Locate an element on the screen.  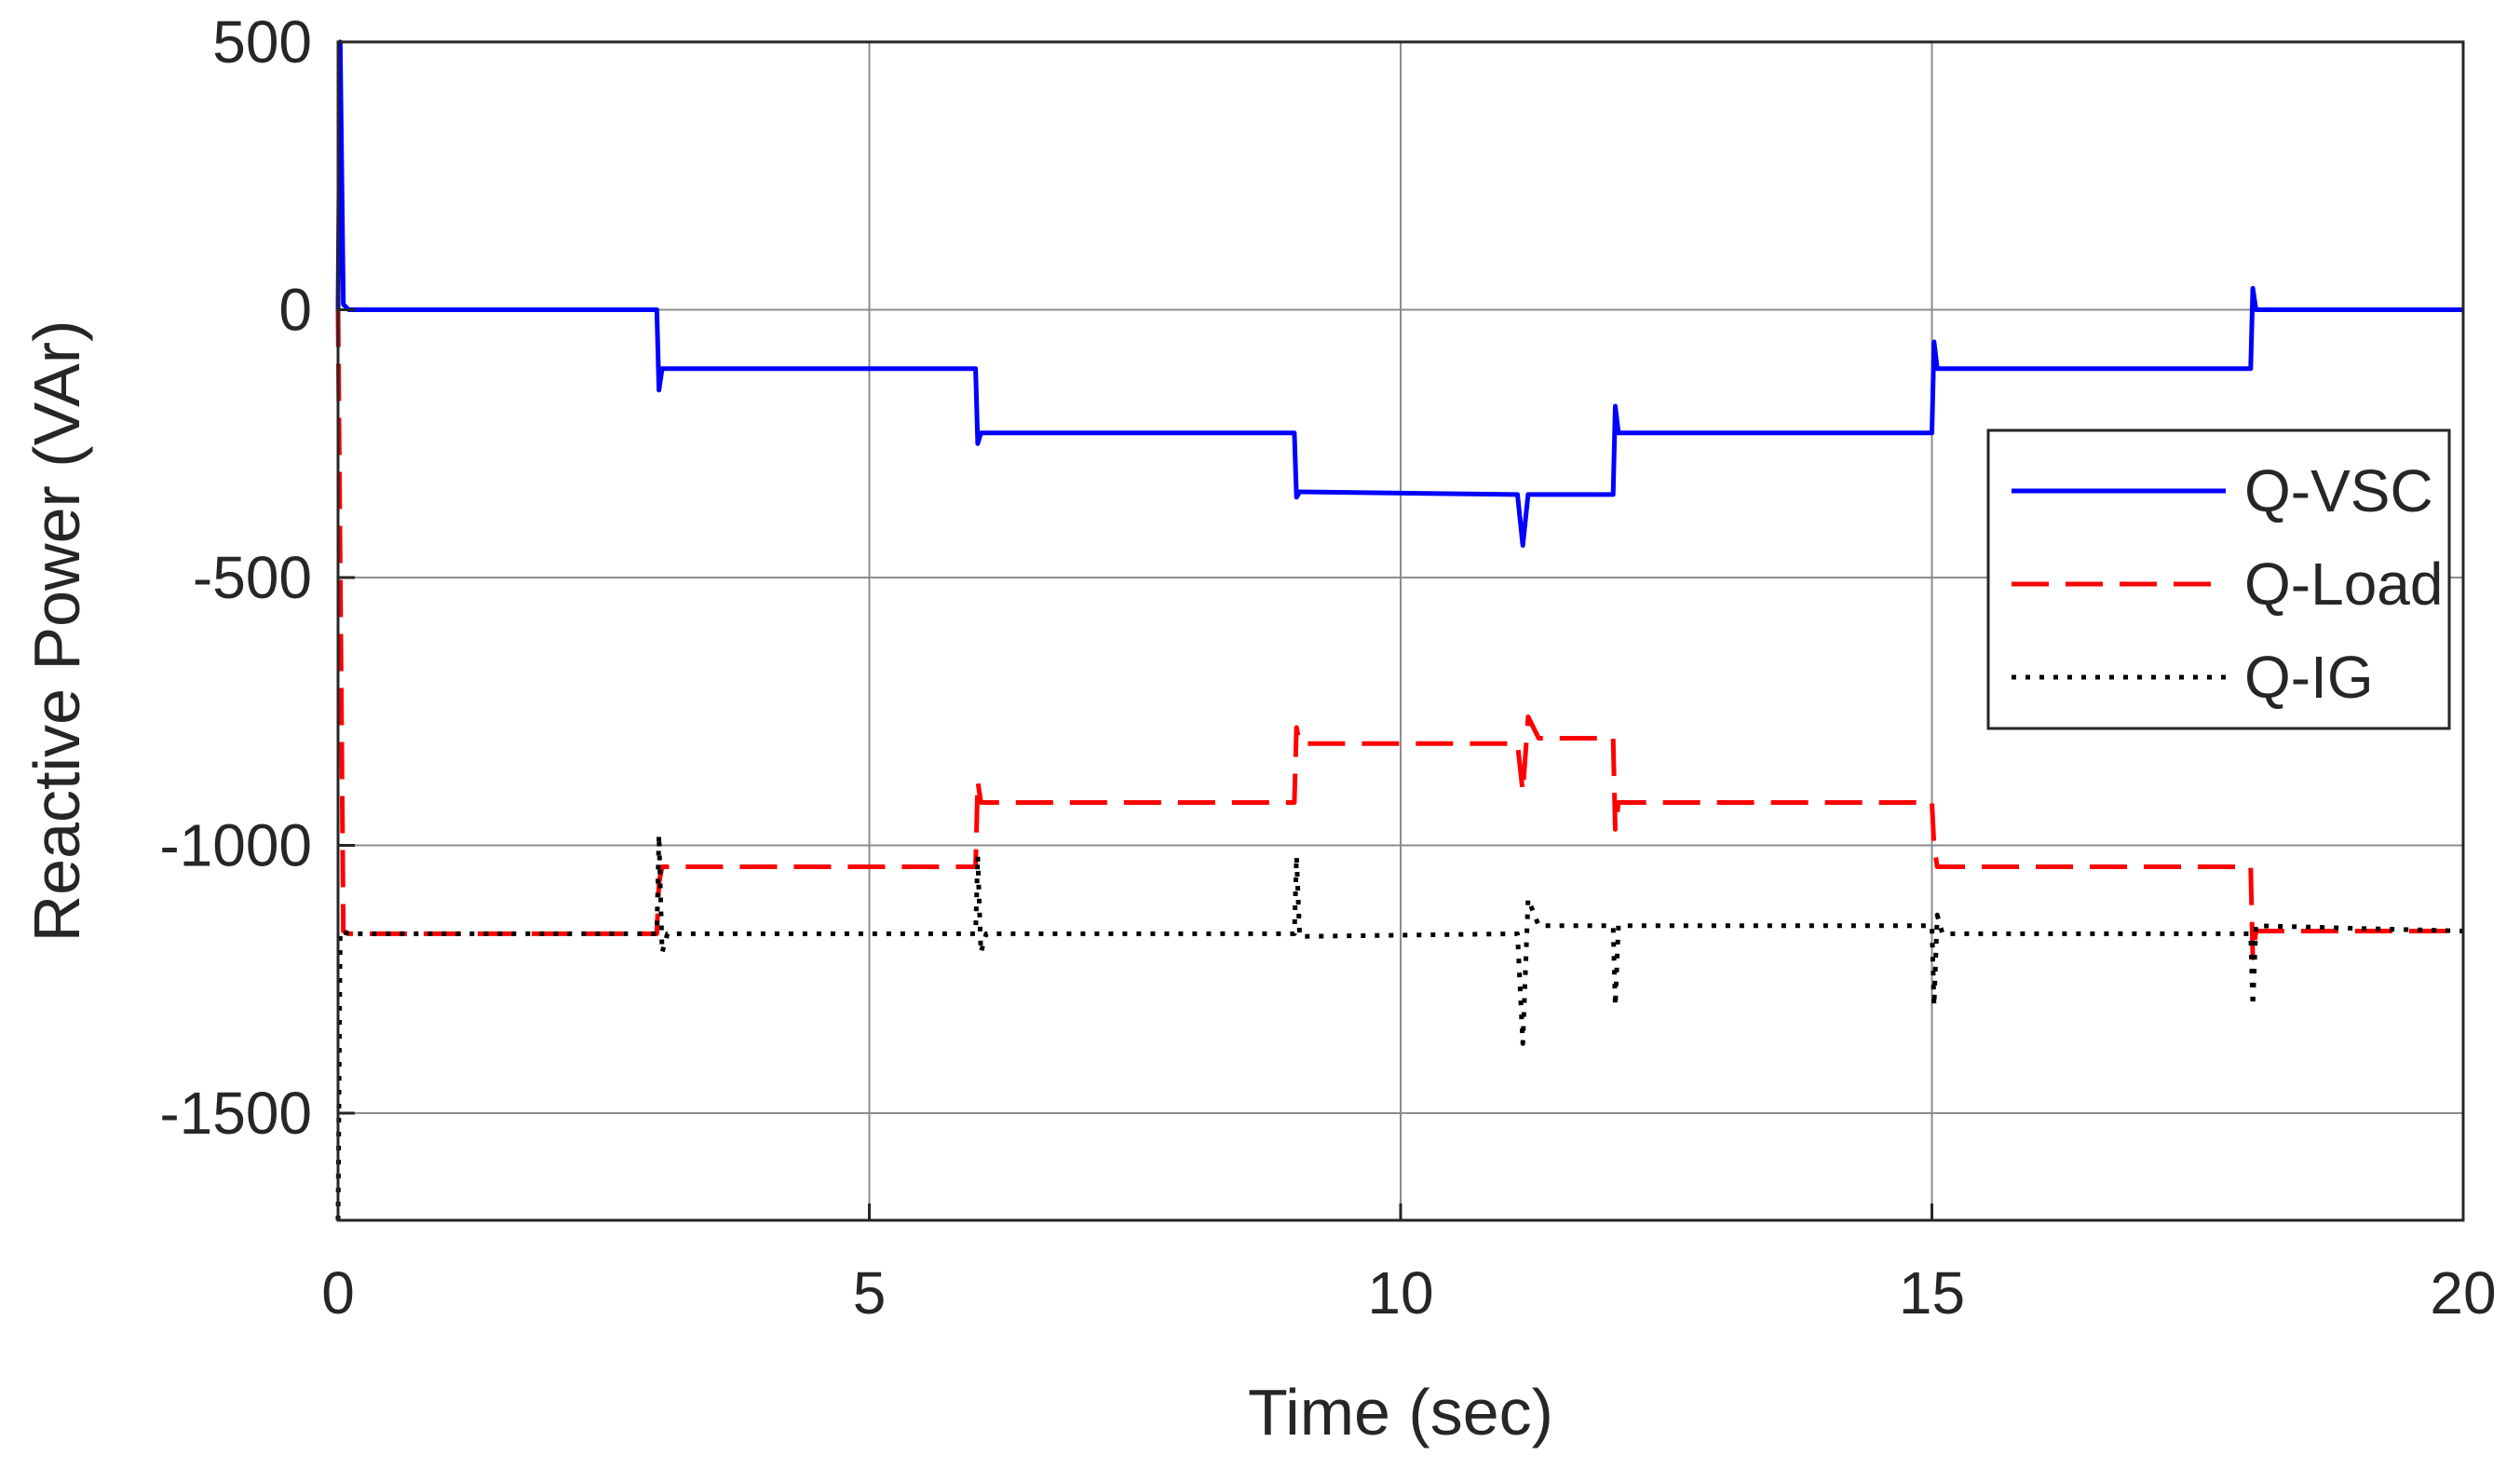
y-tick-label: -1000 is located at coordinates (235, 845).